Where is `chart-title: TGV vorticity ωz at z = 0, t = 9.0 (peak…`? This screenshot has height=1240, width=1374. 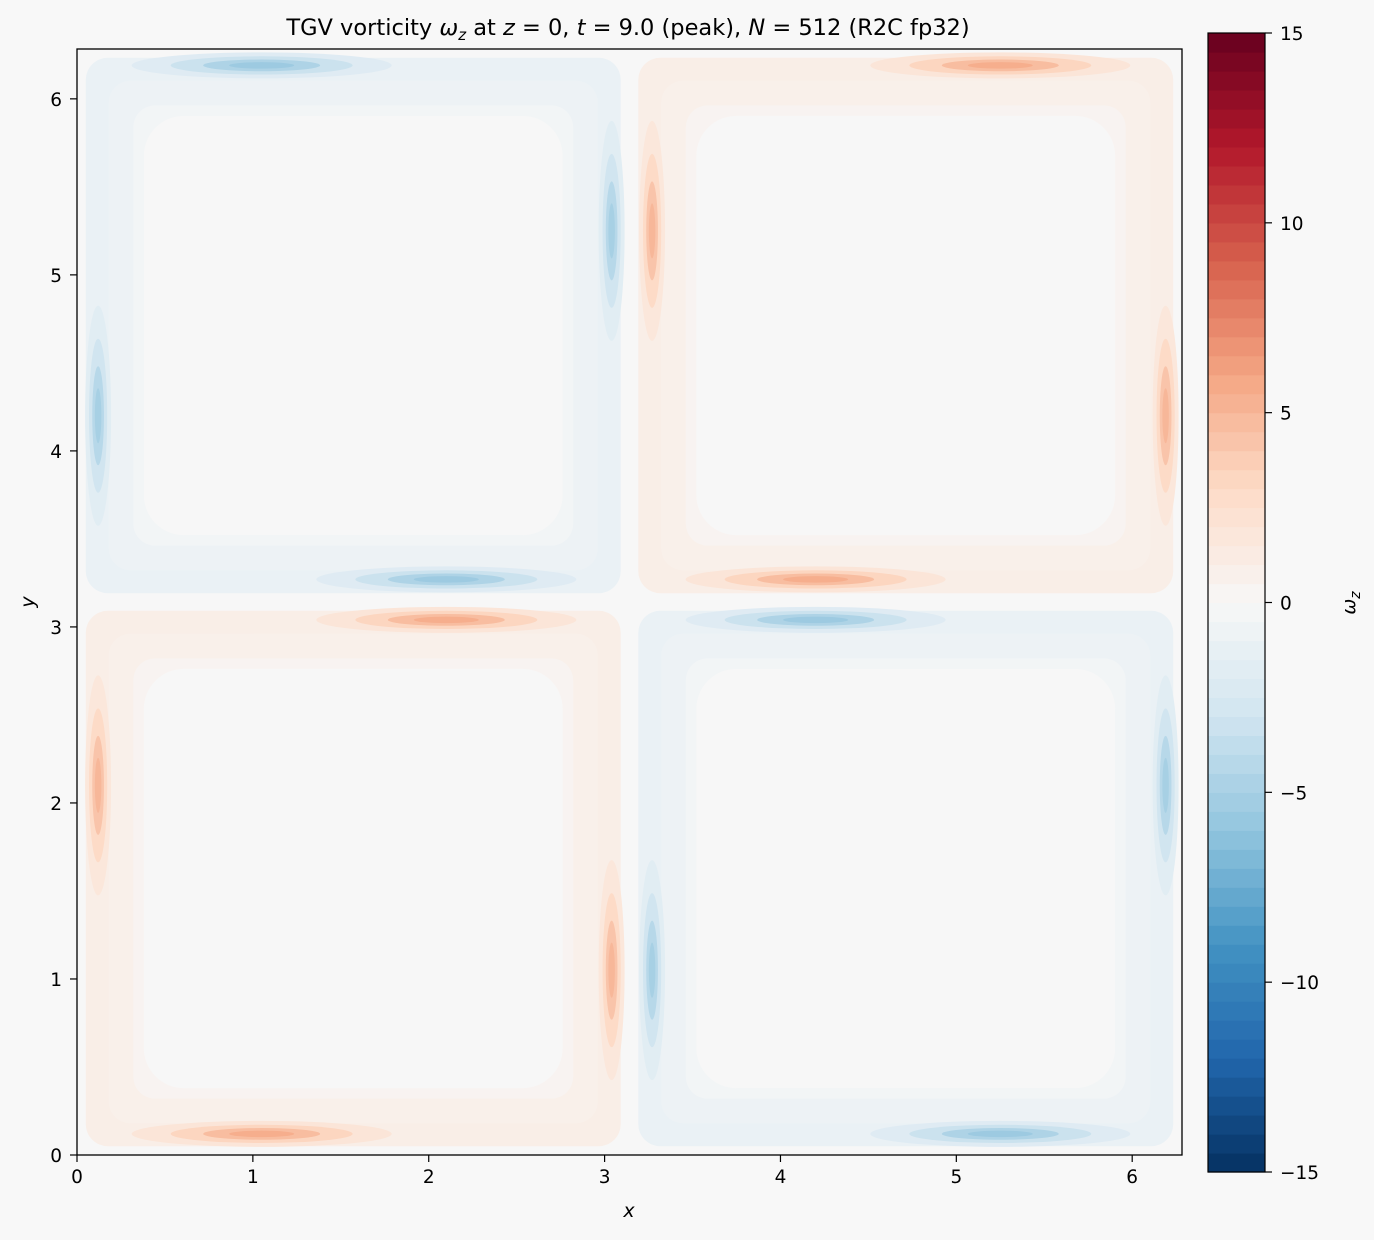 chart-title: TGV vorticity ωz at z = 0, t = 9.0 (peak… is located at coordinates (627, 29).